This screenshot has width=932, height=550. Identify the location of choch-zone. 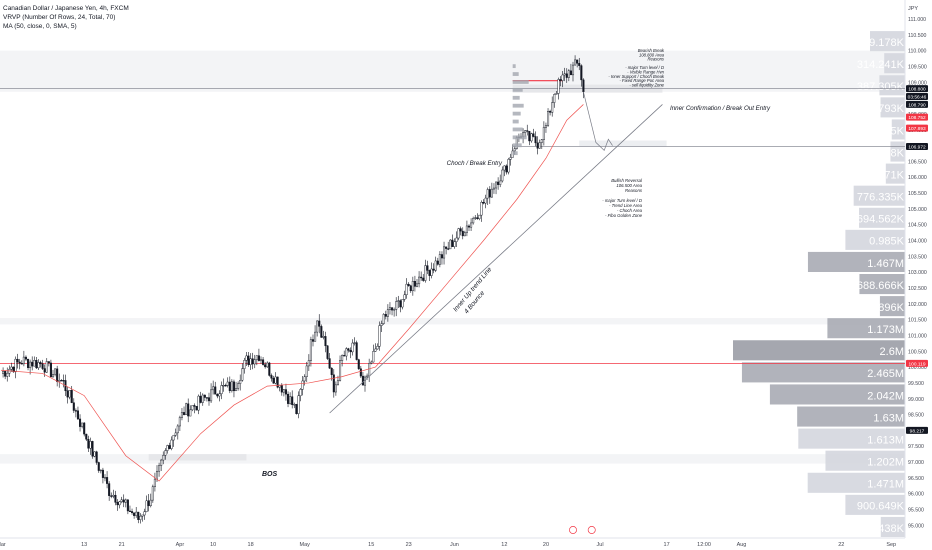
(623, 143).